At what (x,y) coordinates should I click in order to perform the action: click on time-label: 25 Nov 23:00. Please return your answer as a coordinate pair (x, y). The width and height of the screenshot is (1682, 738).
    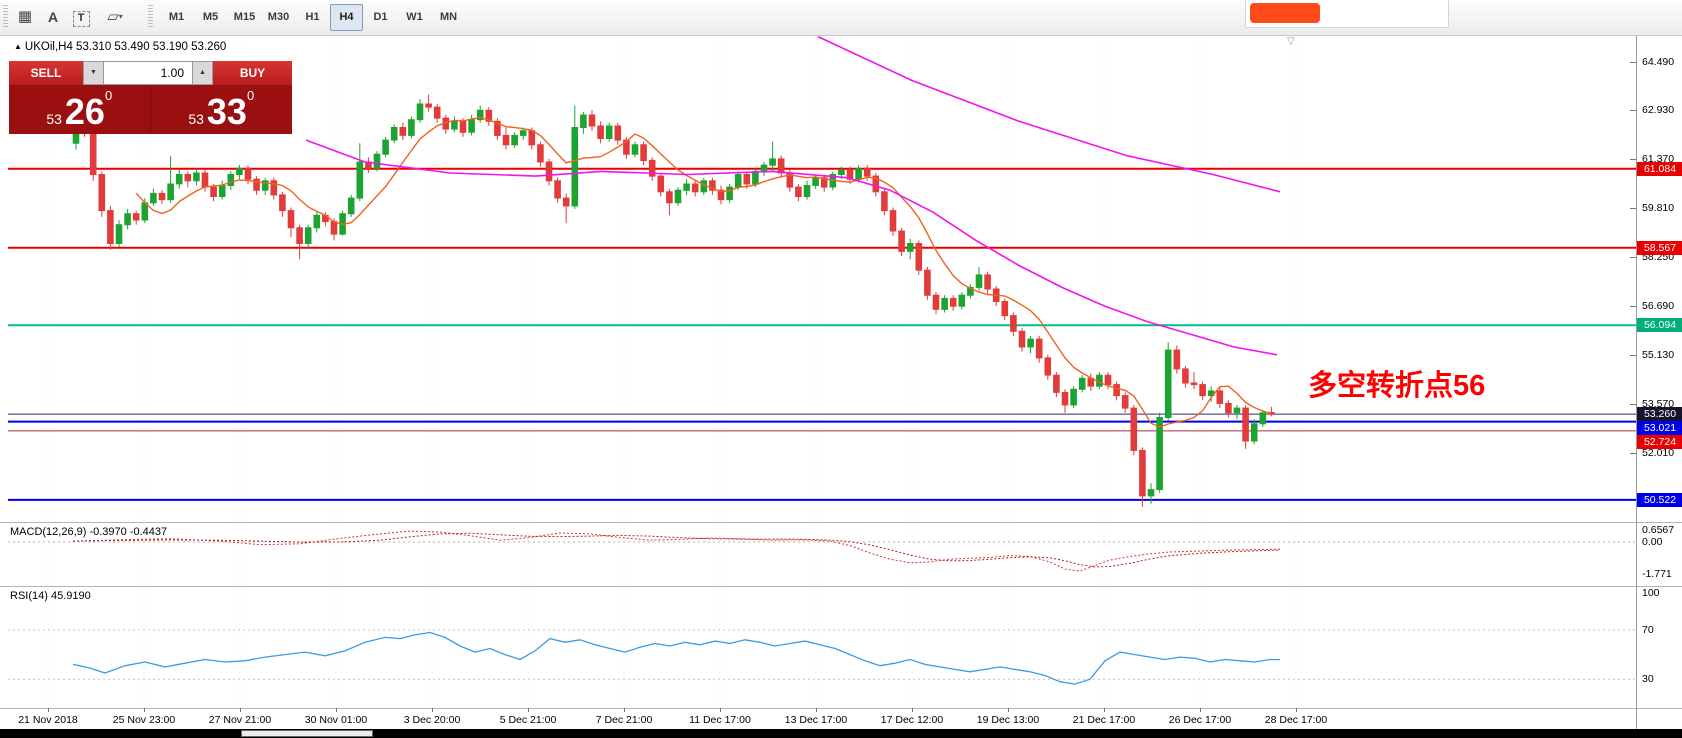
    Looking at the image, I should click on (144, 720).